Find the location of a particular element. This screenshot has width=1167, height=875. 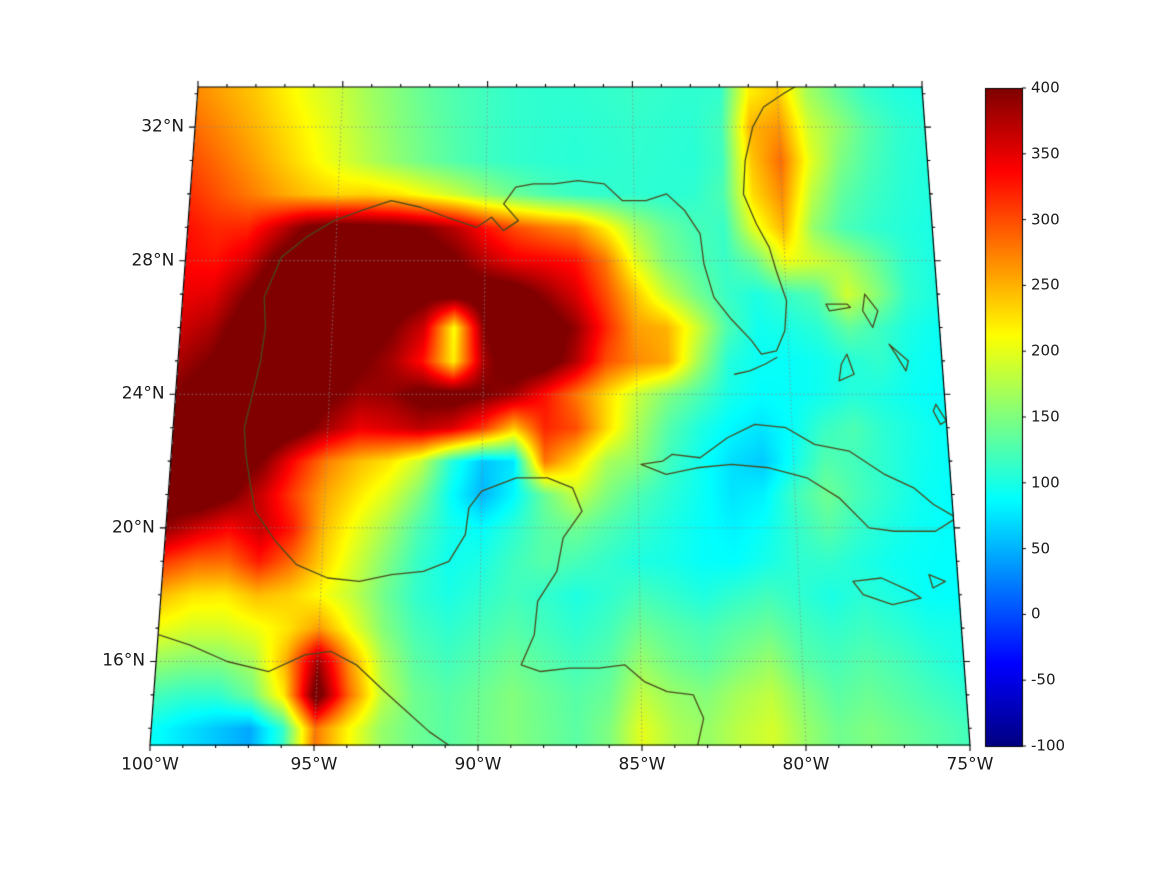

lat-tick-label: 24°N is located at coordinates (143, 393).